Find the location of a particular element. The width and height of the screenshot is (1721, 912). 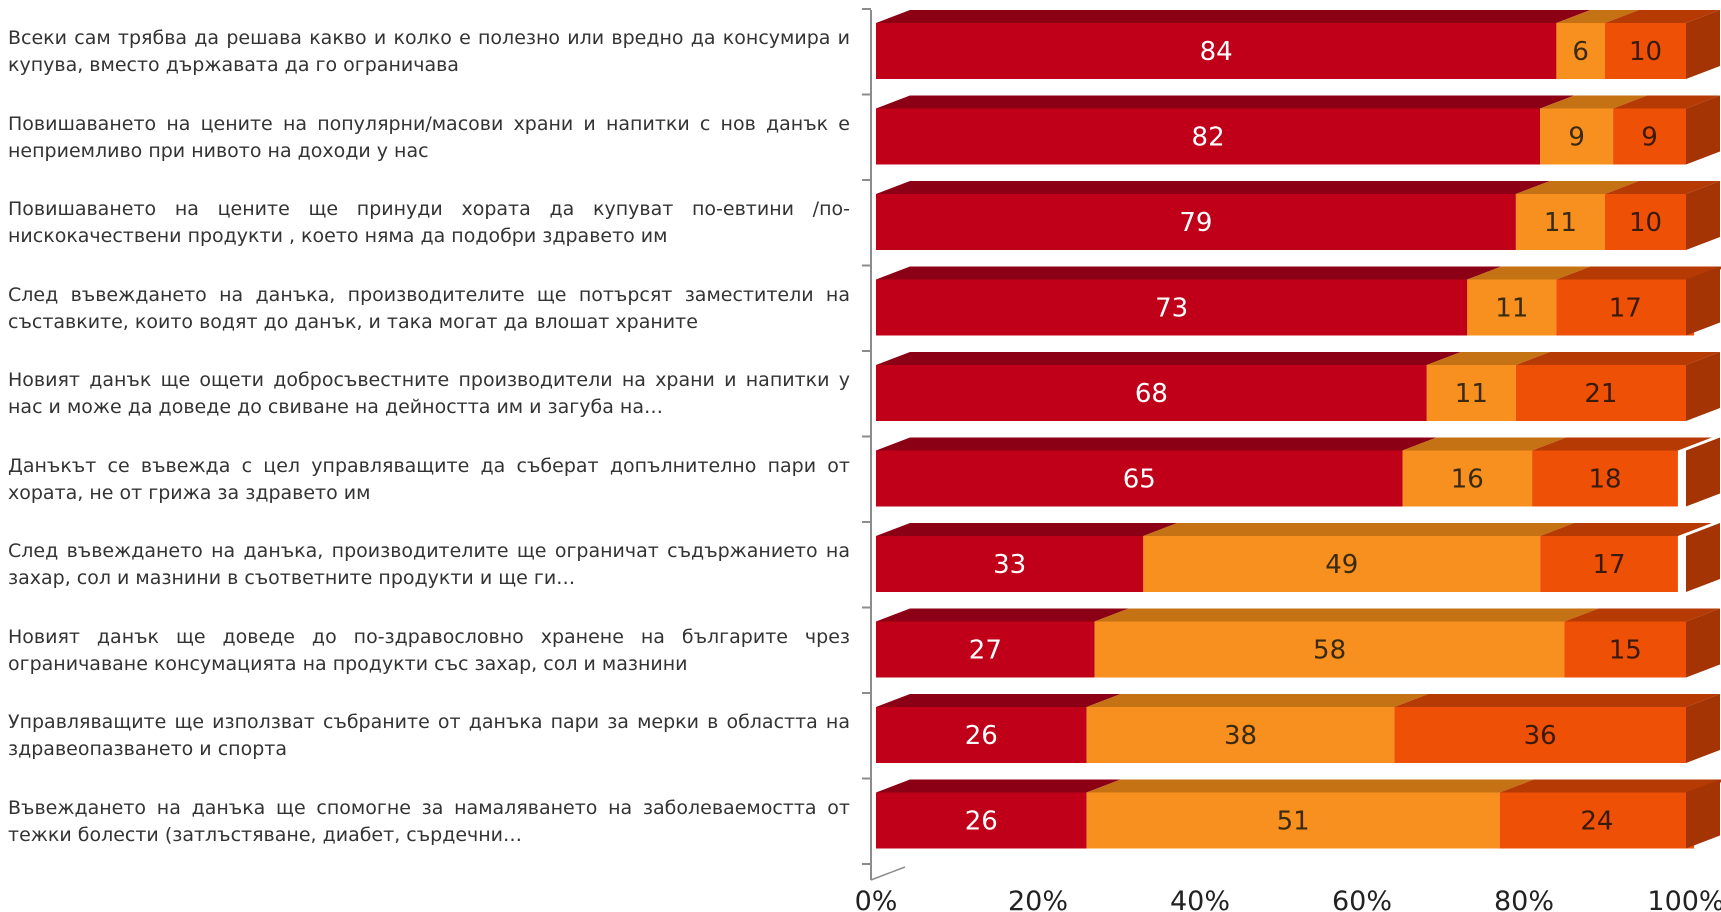

bar-value-label: 84 is located at coordinates (1216, 52).